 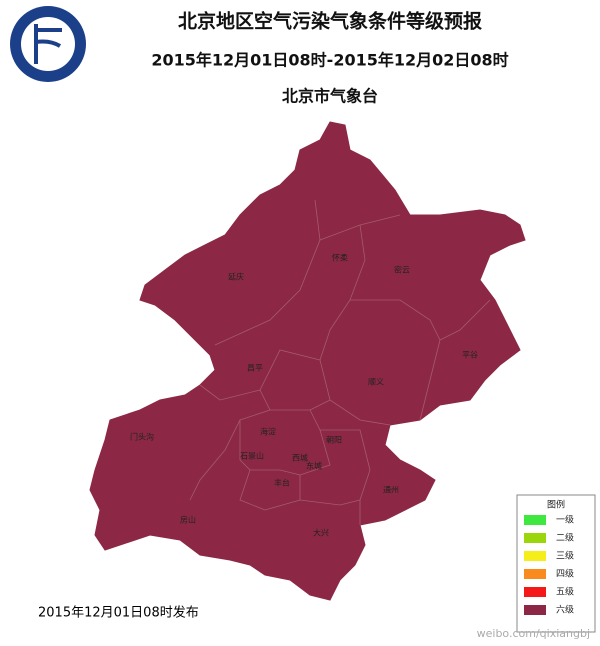 What do you see at coordinates (282, 483) in the screenshot?
I see `district-label: 丰台` at bounding box center [282, 483].